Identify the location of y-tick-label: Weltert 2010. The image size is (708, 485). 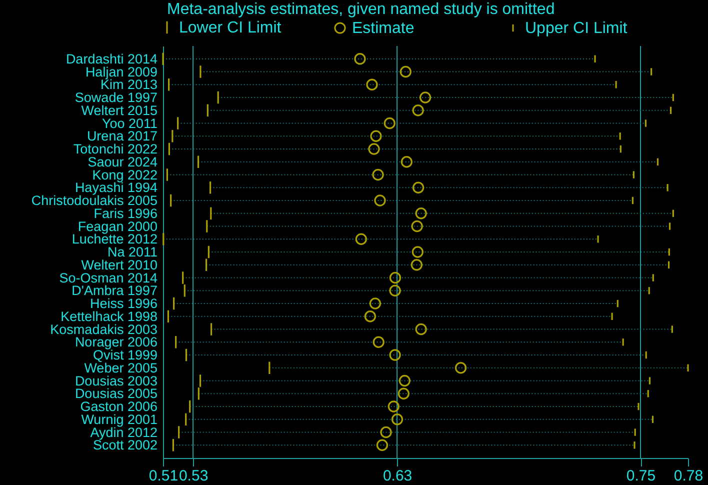
(119, 264).